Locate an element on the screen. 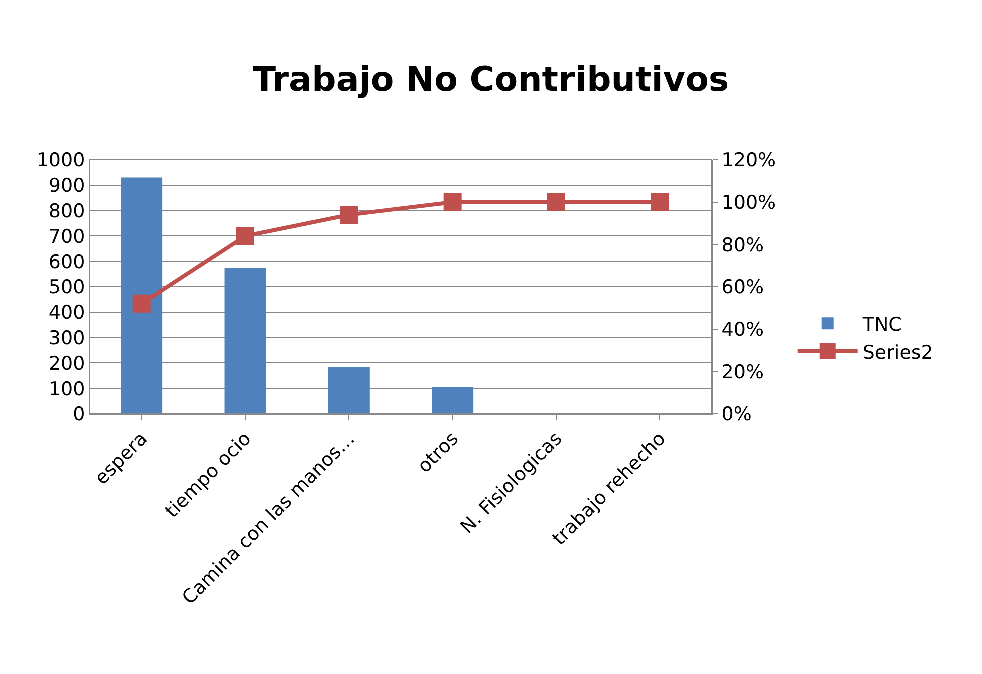  y-tick-label: 0 is located at coordinates (79, 415).